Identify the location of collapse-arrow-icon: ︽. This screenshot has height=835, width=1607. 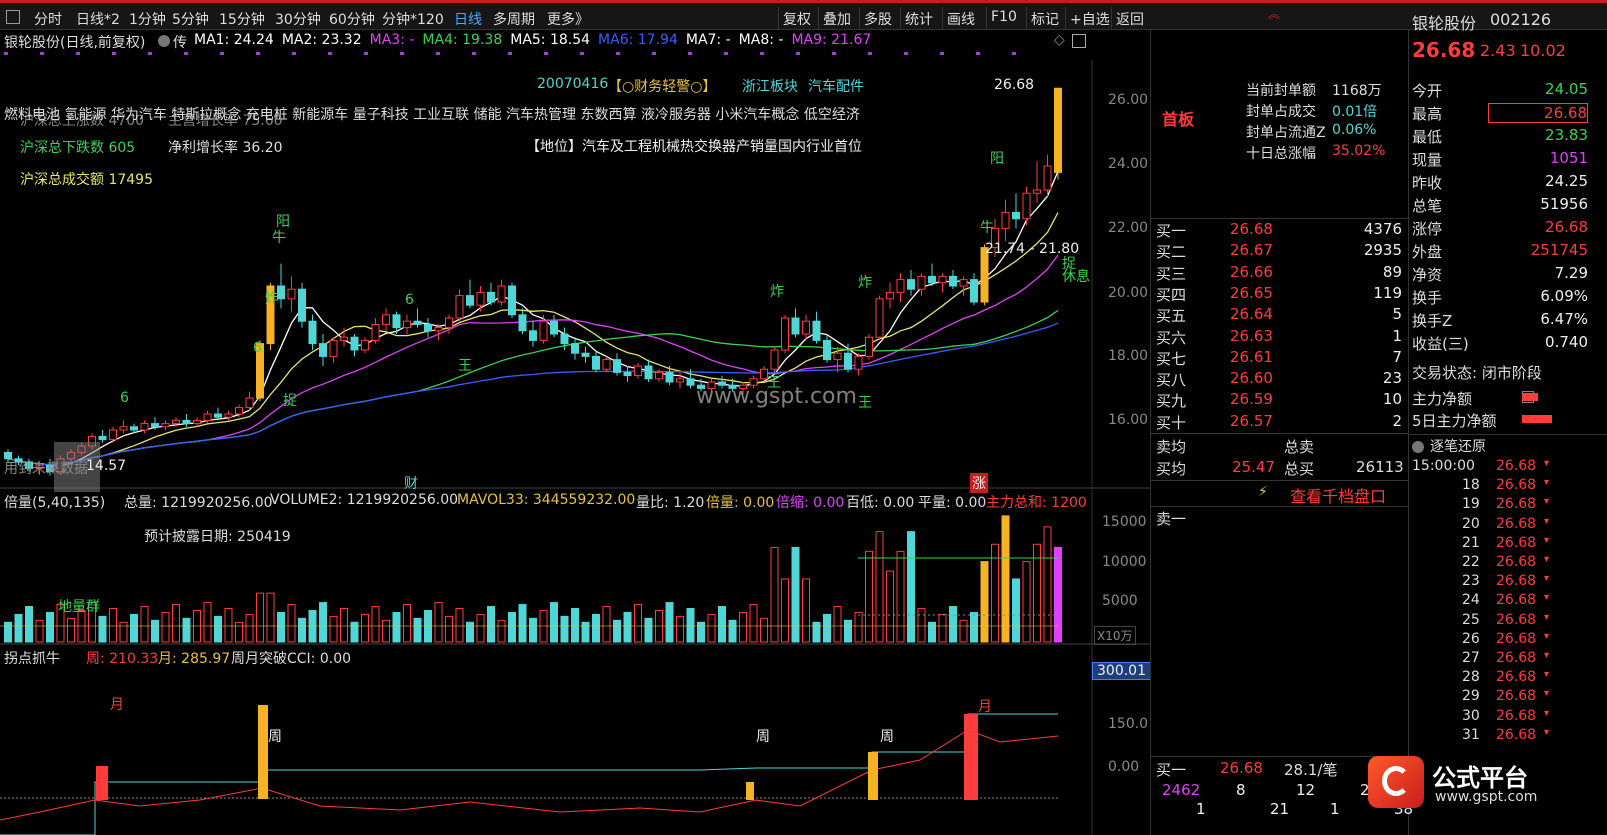
(1274, 14).